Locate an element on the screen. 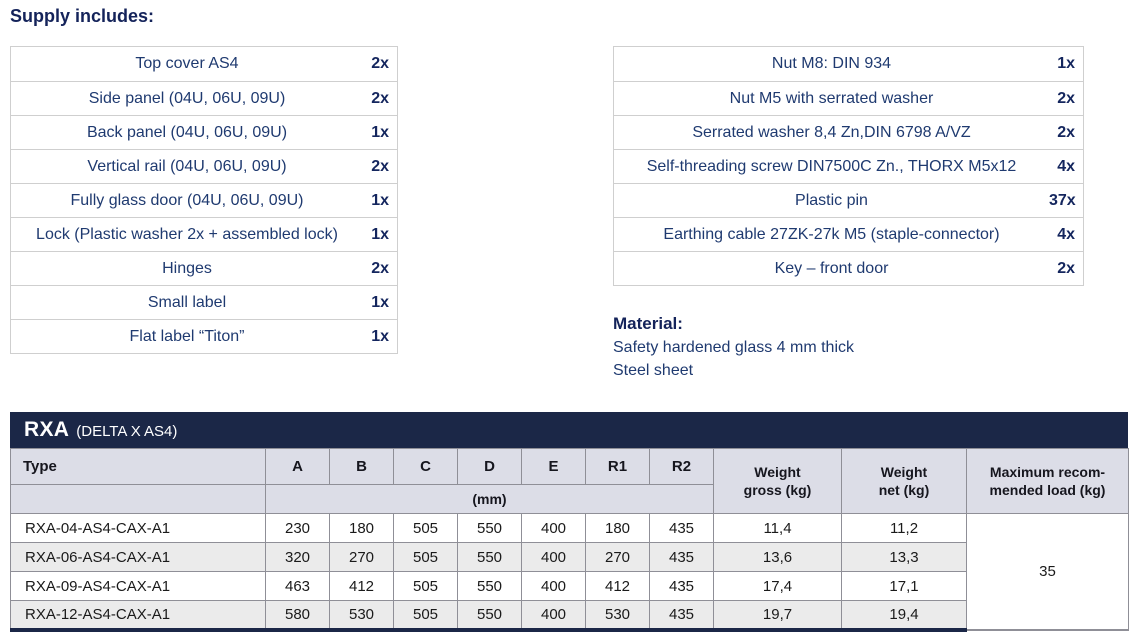 This screenshot has width=1138, height=643. list-item: Small label 1x is located at coordinates (204, 302).